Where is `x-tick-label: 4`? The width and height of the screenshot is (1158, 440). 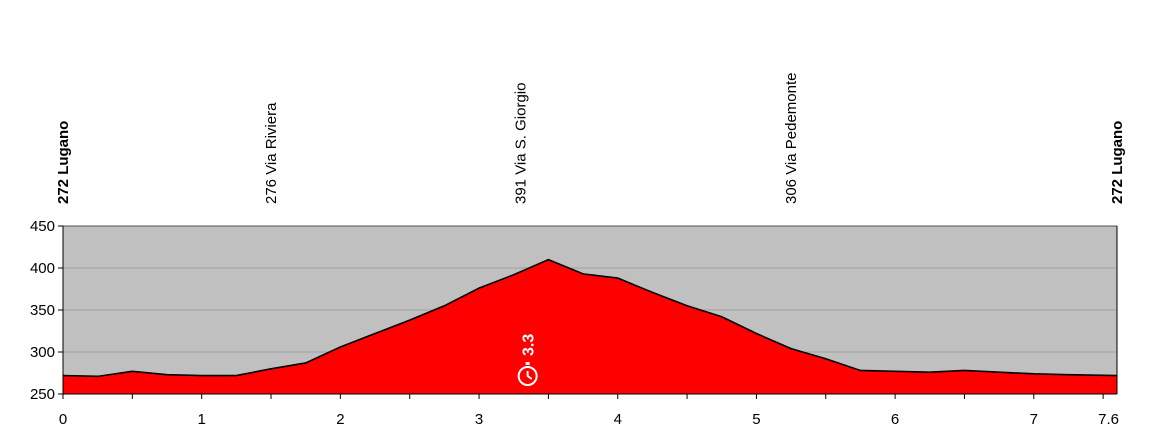
x-tick-label: 4 is located at coordinates (618, 419).